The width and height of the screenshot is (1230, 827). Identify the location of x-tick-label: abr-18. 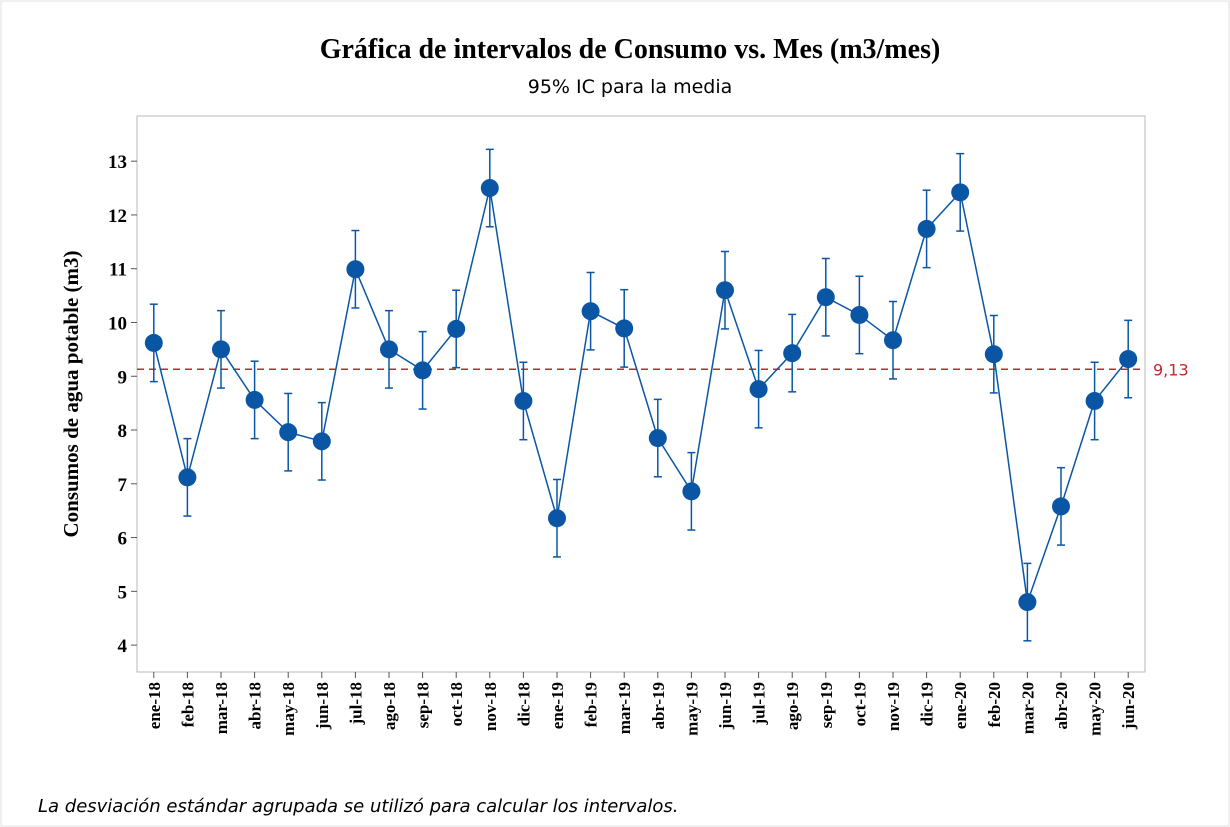
(255, 706).